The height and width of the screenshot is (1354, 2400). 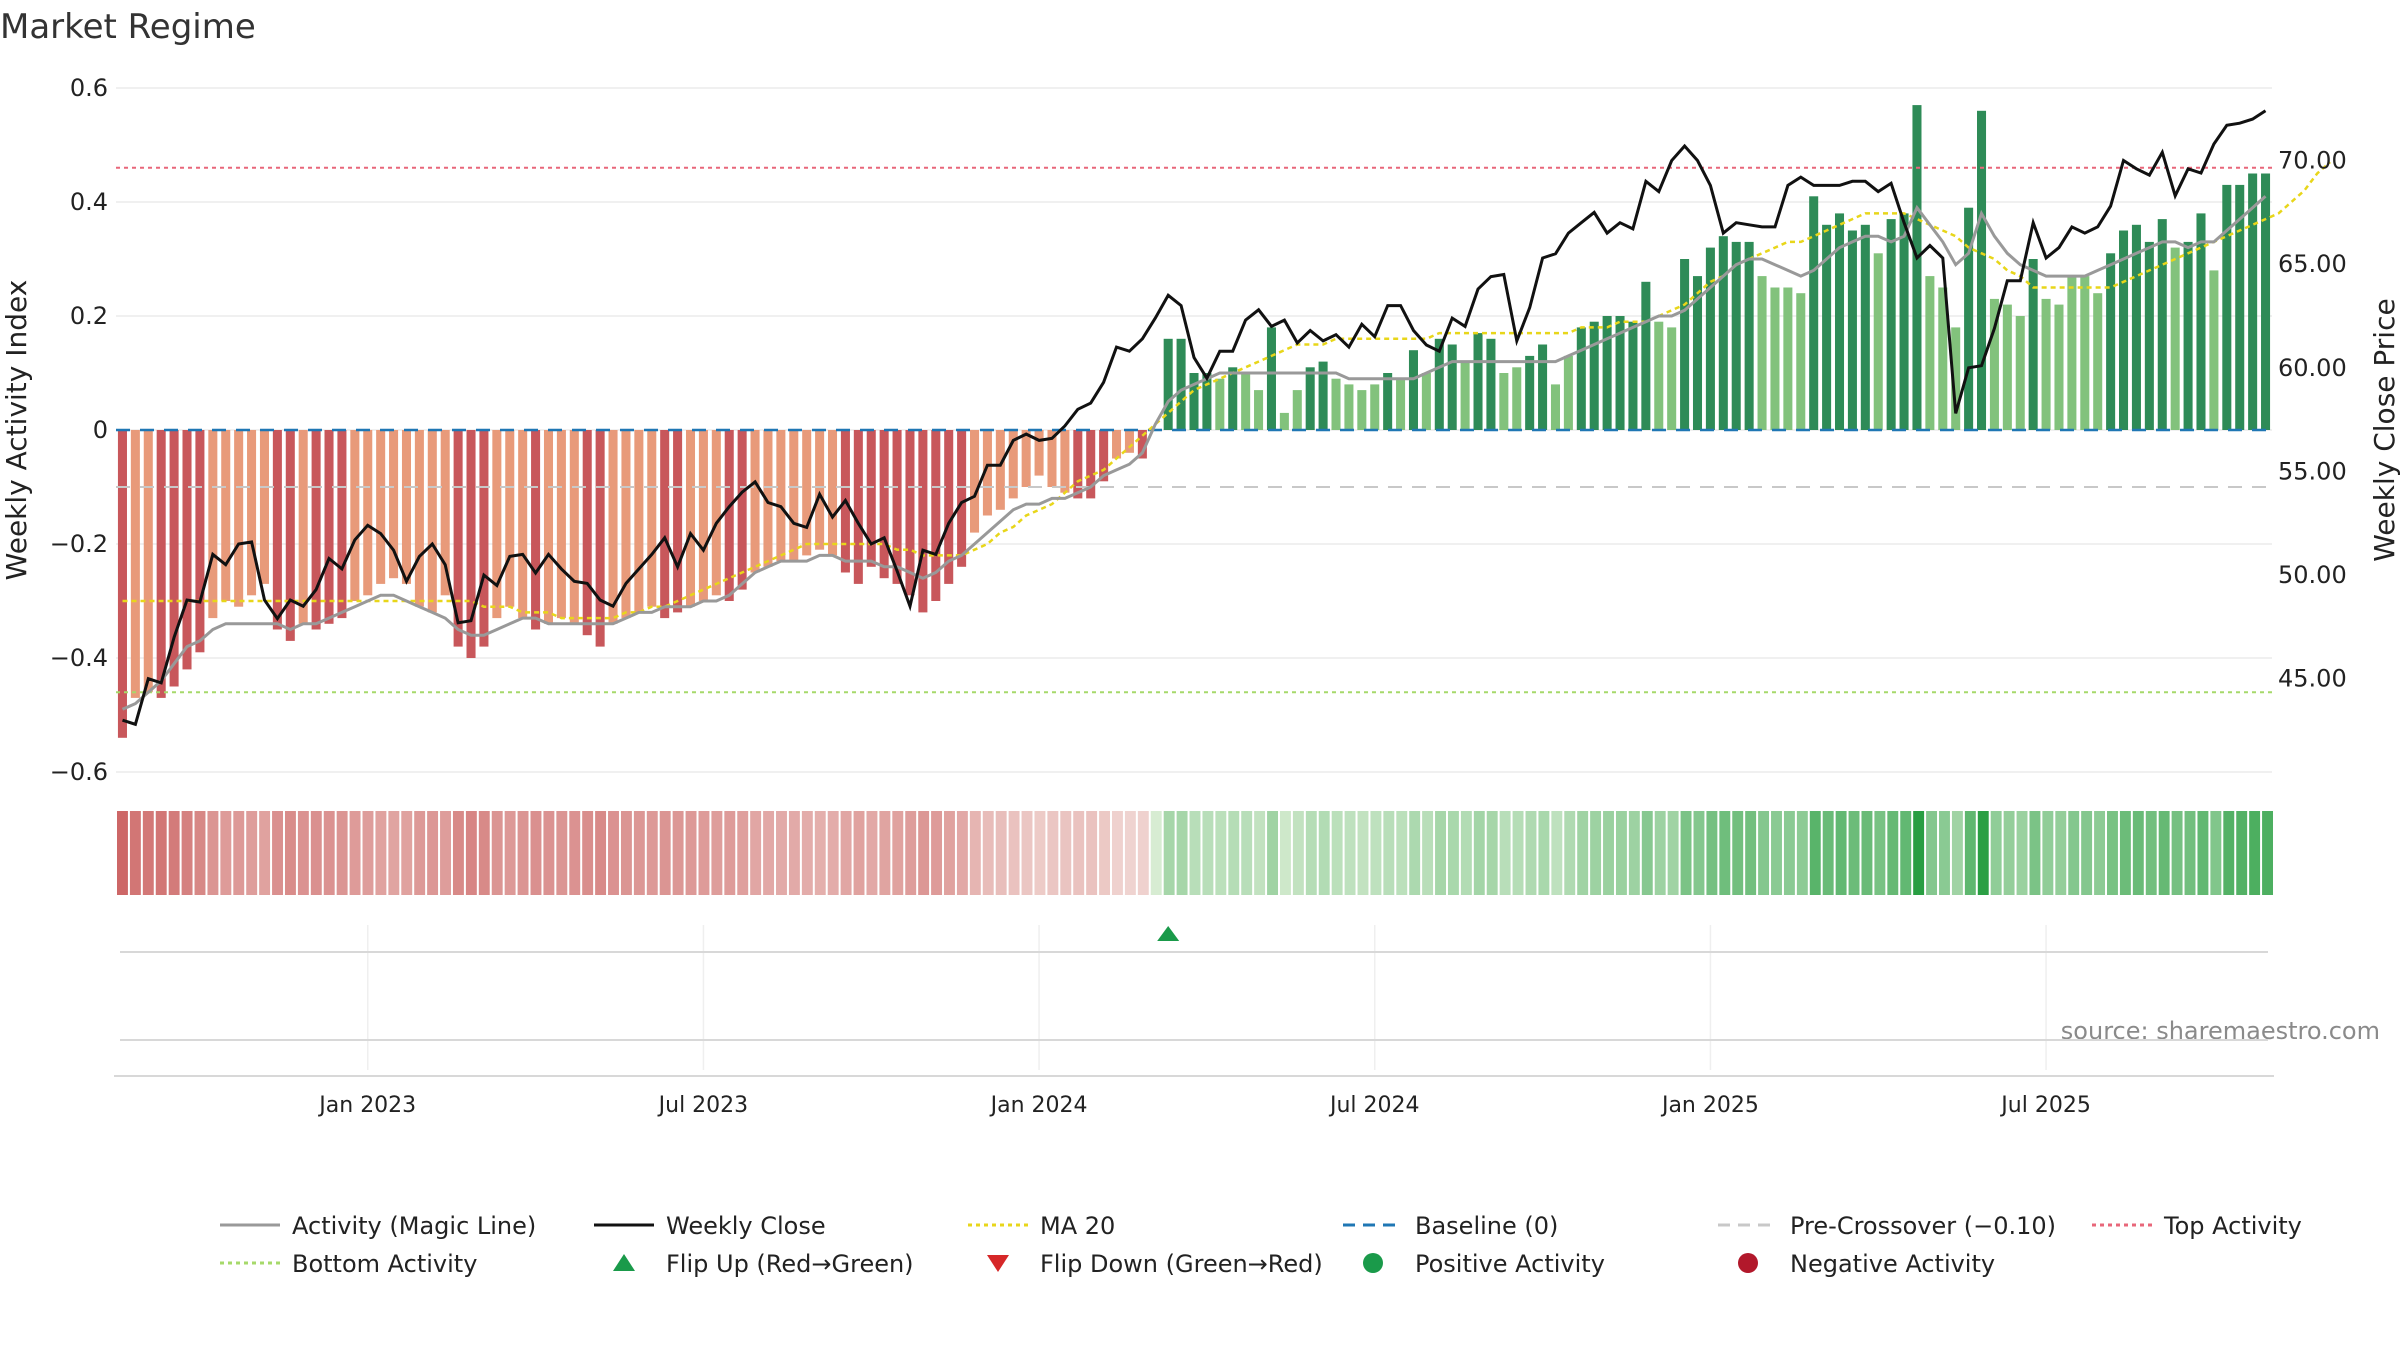 I want to click on lower-panels, so click(x=1194, y=1001).